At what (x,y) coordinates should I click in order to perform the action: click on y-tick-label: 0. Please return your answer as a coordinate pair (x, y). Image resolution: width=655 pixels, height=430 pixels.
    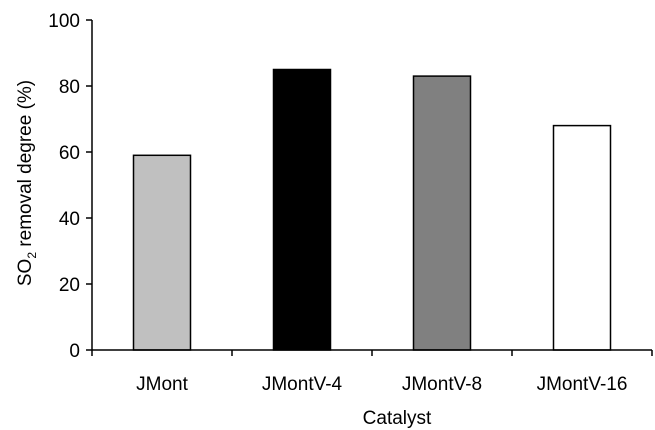
    Looking at the image, I should click on (74, 351).